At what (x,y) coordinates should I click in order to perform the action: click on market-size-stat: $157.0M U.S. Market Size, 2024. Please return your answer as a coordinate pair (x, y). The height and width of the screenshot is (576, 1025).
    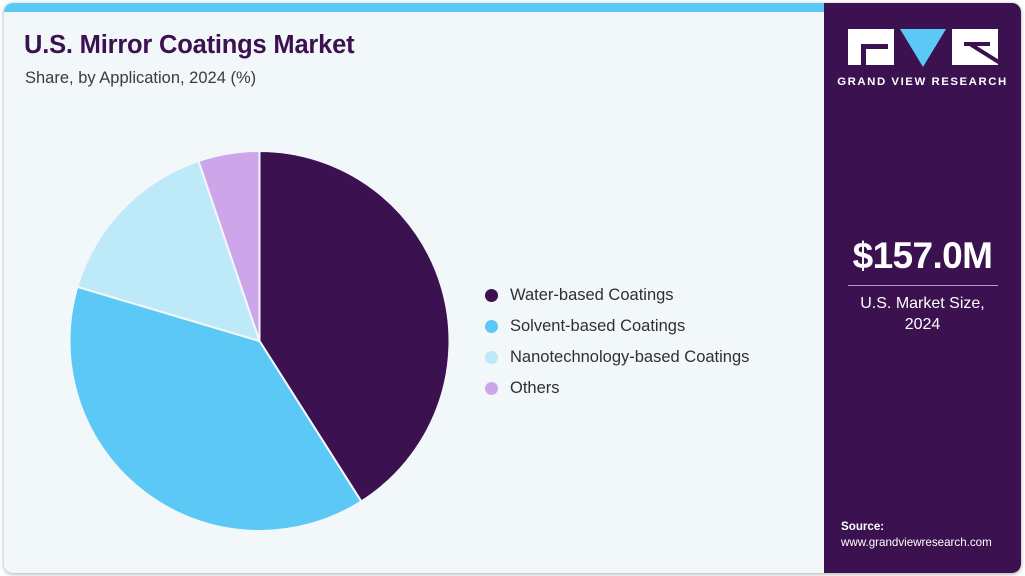
    Looking at the image, I should click on (922, 285).